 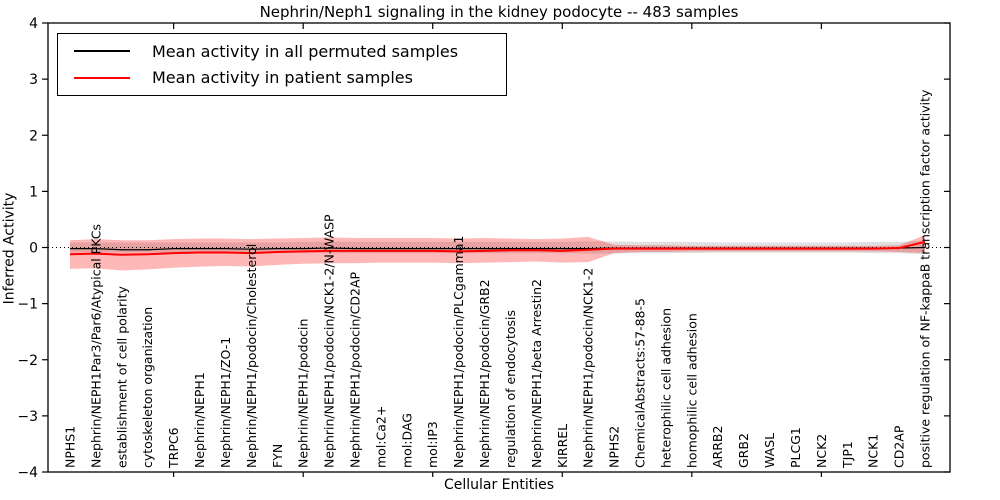 What do you see at coordinates (305, 51) in the screenshot?
I see `legend-entry-permuted-label: Mean activity in all permuted samples` at bounding box center [305, 51].